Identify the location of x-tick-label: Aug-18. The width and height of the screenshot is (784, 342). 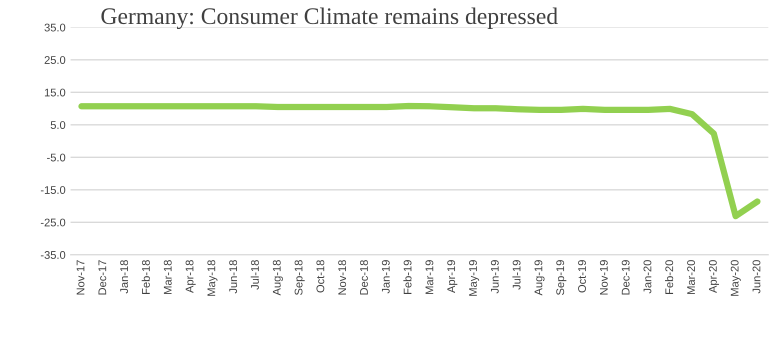
(277, 278).